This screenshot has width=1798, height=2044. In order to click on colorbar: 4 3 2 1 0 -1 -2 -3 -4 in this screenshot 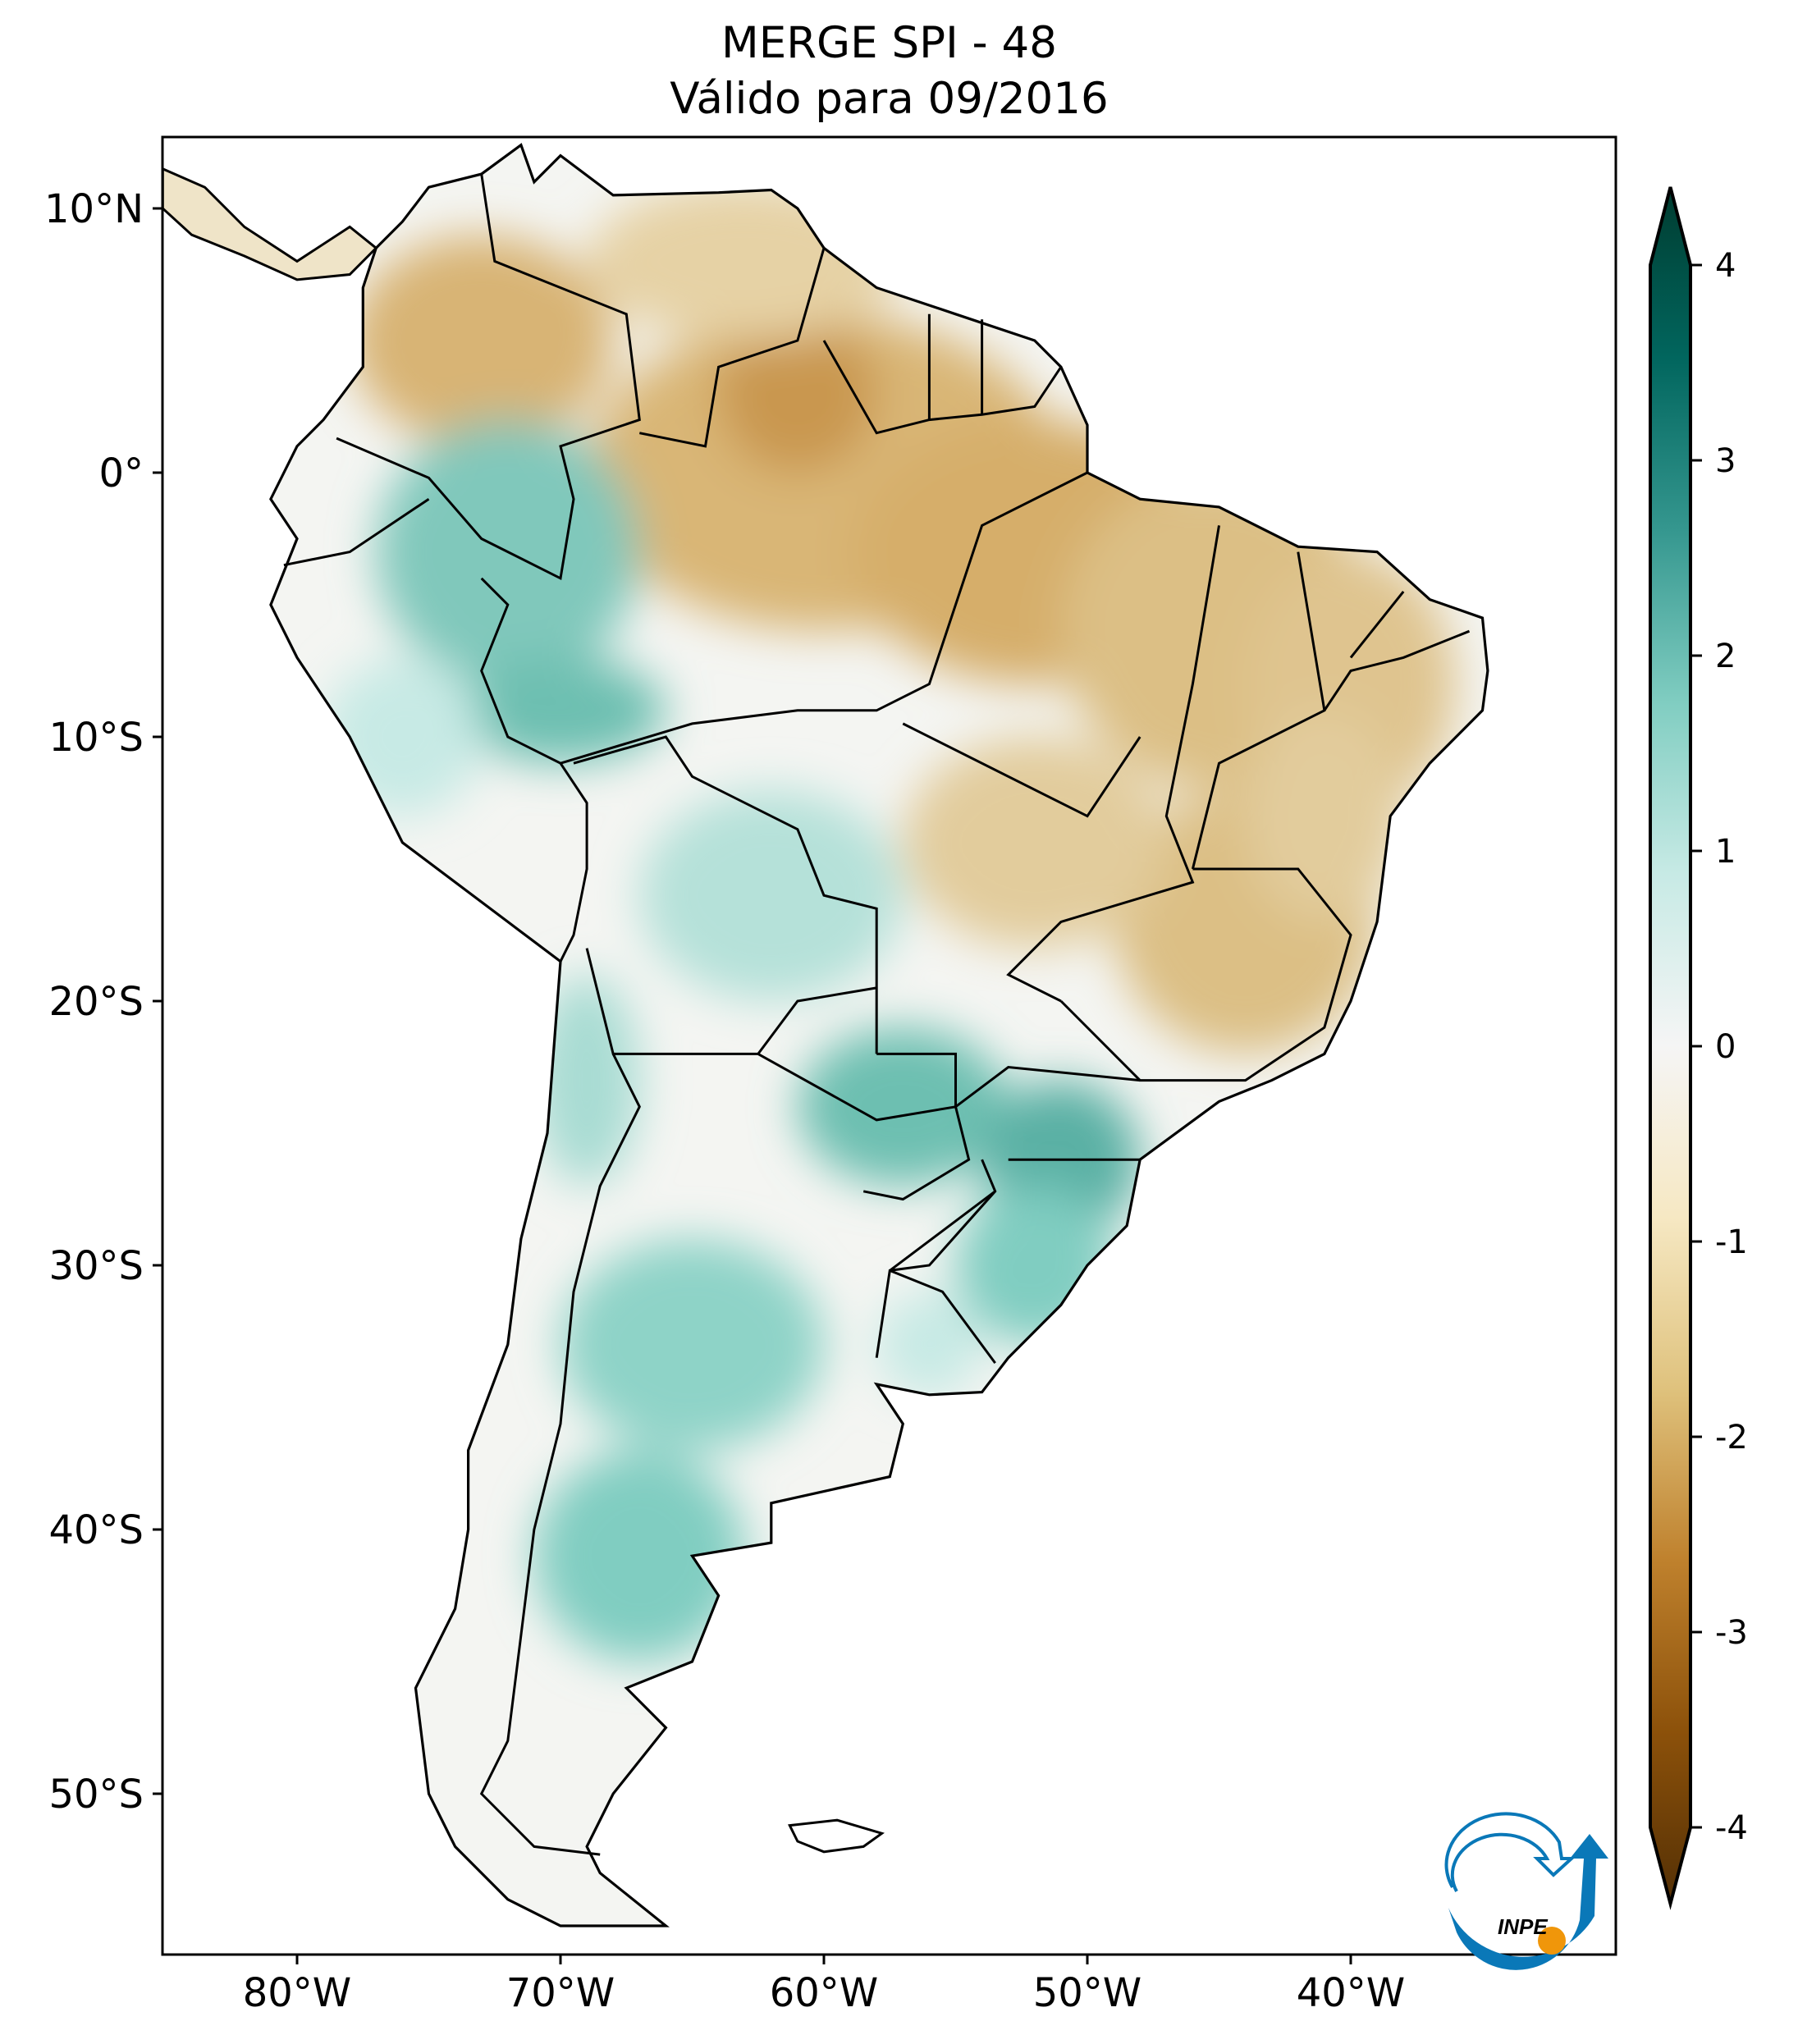, I will do `click(1698, 1048)`.